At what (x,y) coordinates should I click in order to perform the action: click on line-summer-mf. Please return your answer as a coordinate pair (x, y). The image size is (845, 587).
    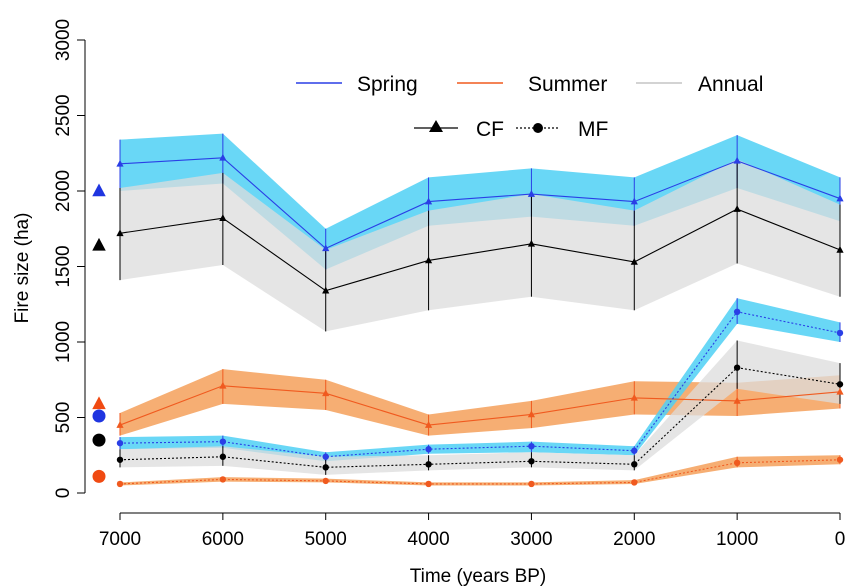
    Looking at the image, I should click on (480, 472).